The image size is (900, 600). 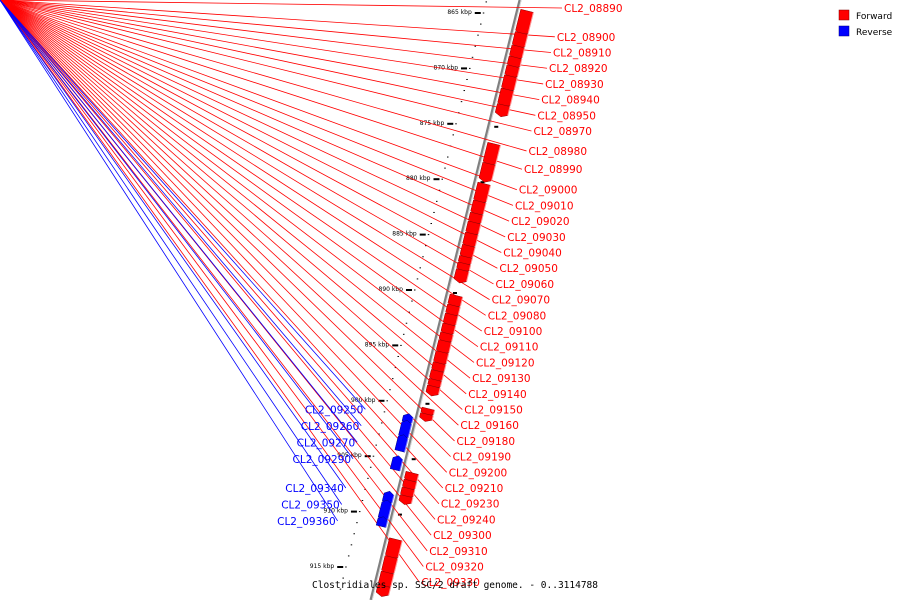 I want to click on gene-label: CL2_08920, so click(x=578, y=69).